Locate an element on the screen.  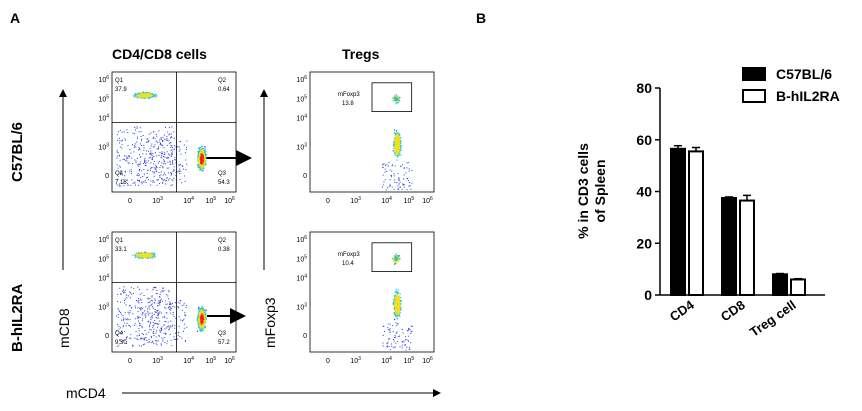
plot-frame is located at coordinates (174, 132).